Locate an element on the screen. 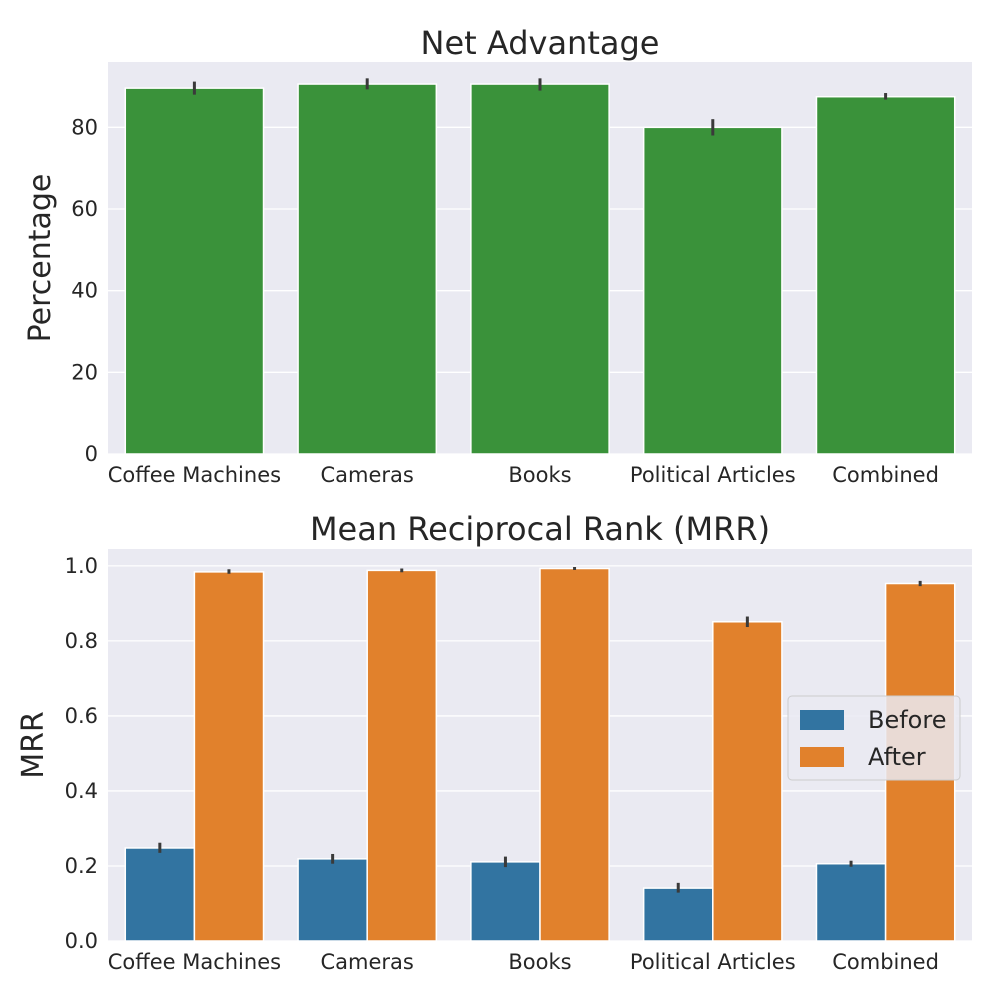 This screenshot has height=1000, width=1000. y-tick-label: 0.2 is located at coordinates (81, 866).